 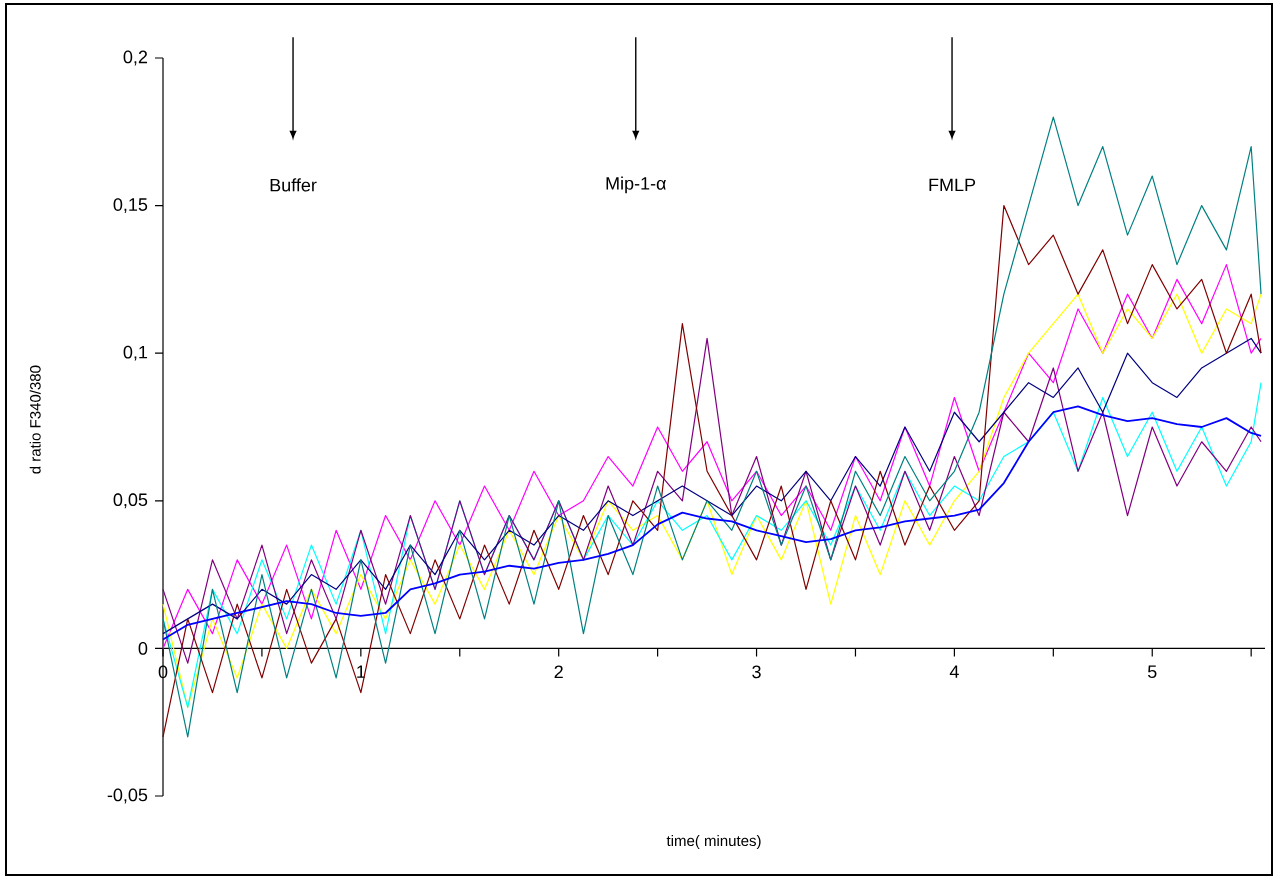 I want to click on x-tick-label: 4, so click(x=954, y=671).